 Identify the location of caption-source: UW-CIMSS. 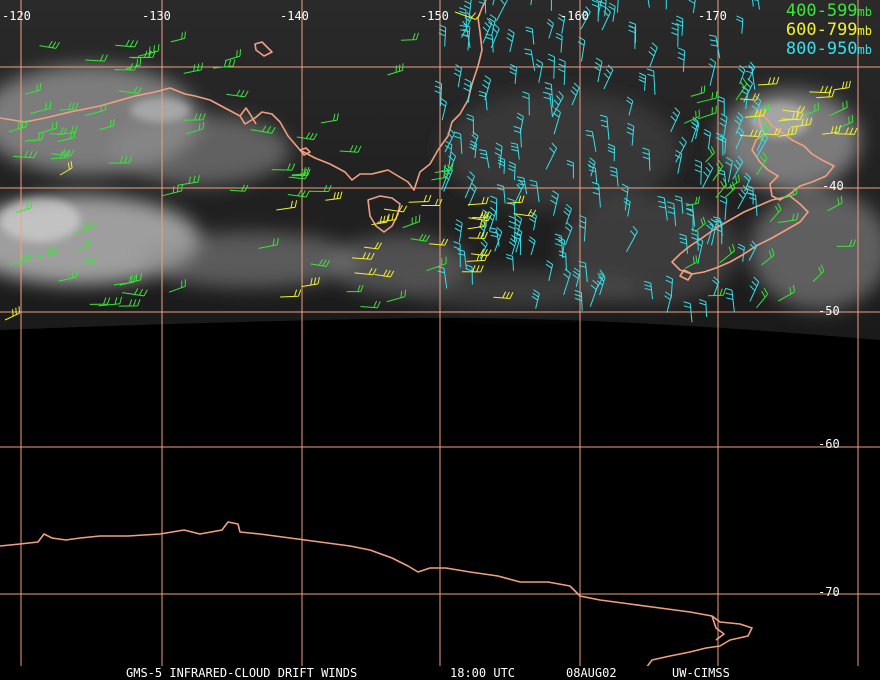
(701, 673).